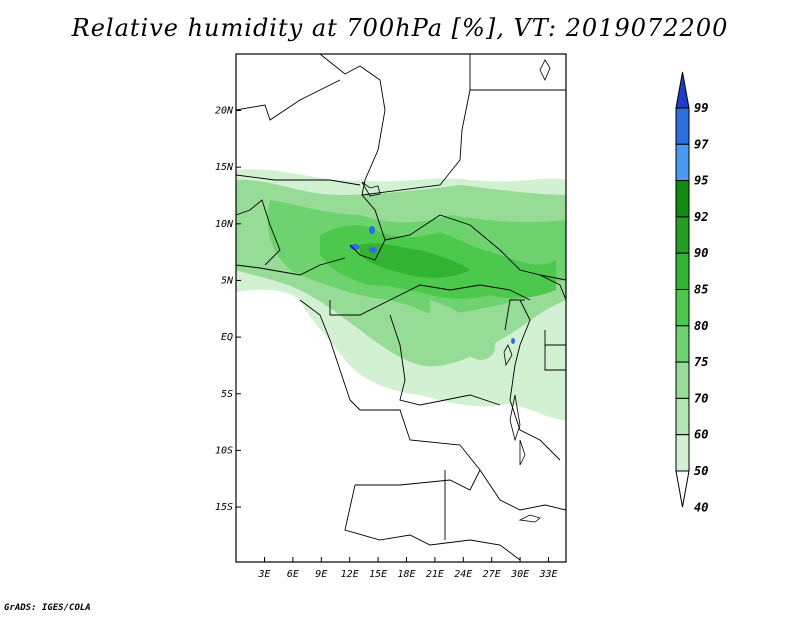  I want to click on lon-label: 21E, so click(435, 574).